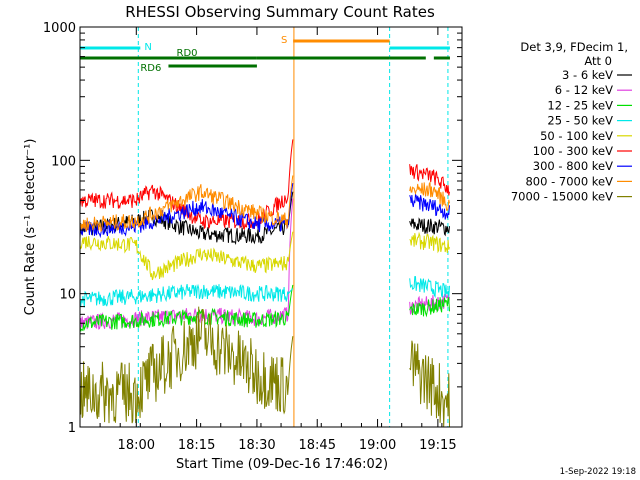 The image size is (640, 480). What do you see at coordinates (598, 61) in the screenshot?
I see `legend-header-line-2: Att 0` at bounding box center [598, 61].